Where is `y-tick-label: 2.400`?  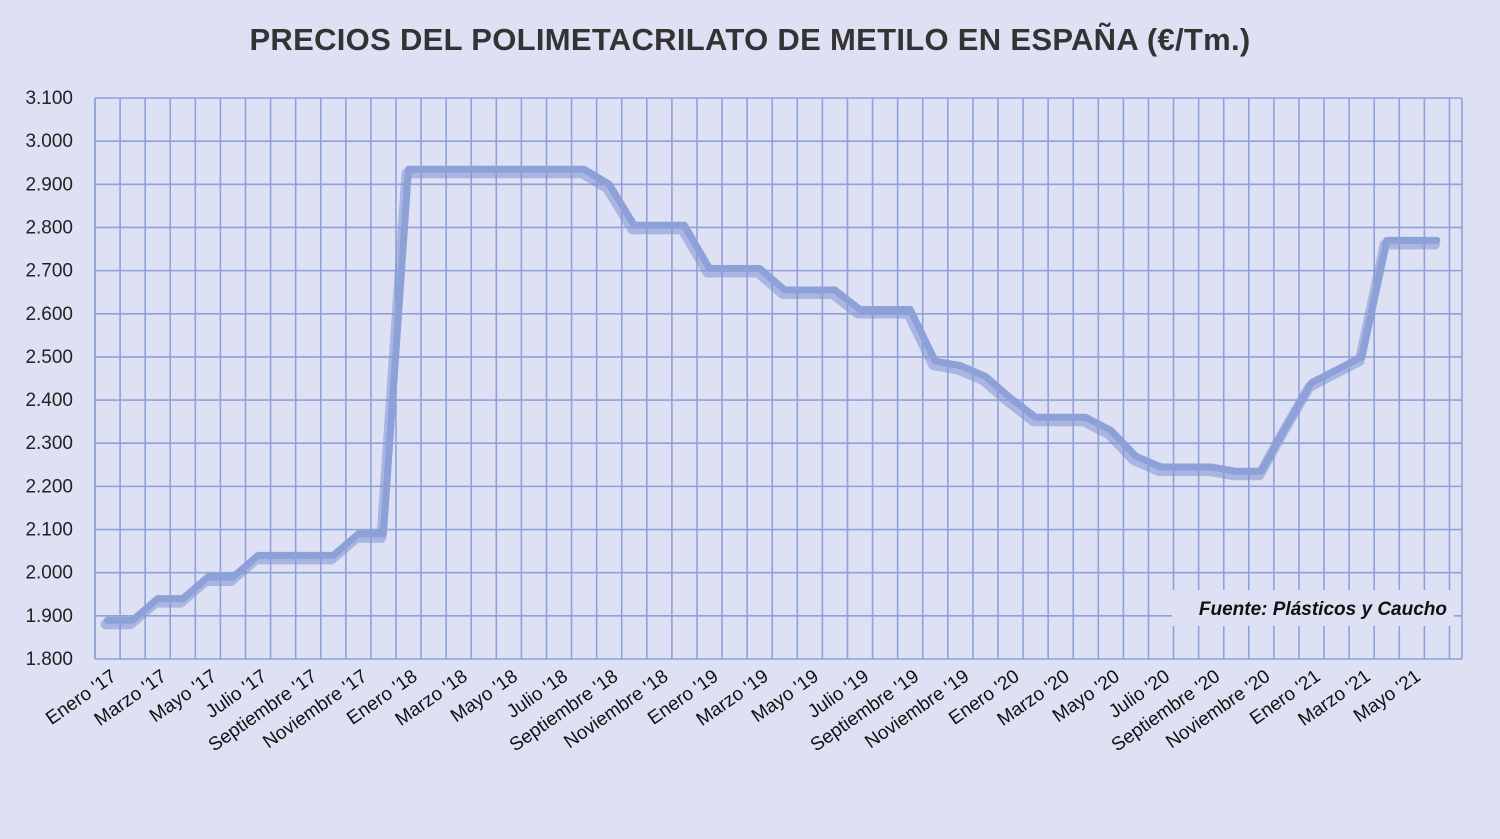
y-tick-label: 2.400 is located at coordinates (49, 400).